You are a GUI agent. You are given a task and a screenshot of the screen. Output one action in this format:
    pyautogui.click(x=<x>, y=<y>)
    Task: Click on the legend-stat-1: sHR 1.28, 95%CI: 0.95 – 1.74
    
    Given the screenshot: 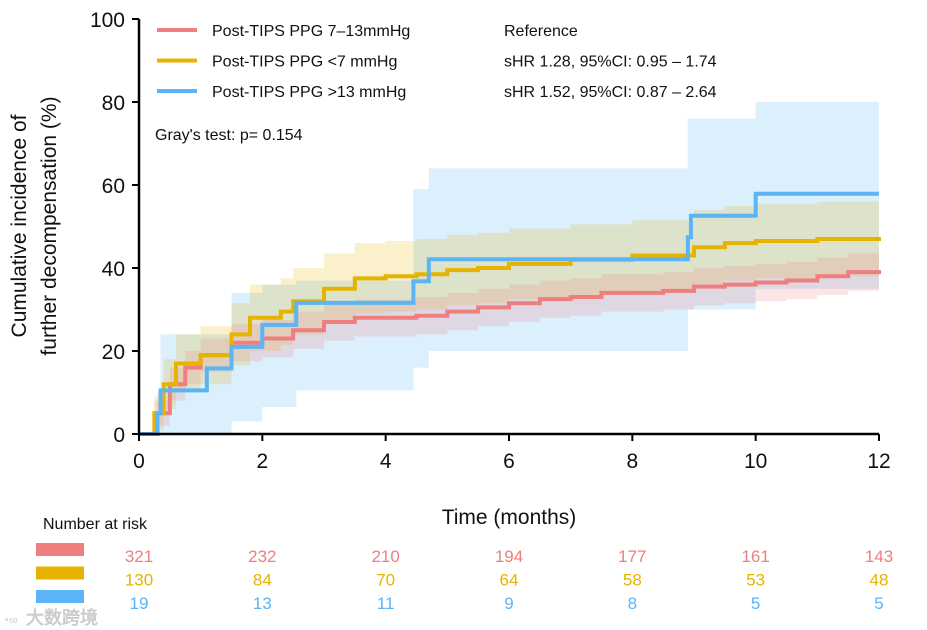 What is the action you would take?
    pyautogui.click(x=610, y=62)
    